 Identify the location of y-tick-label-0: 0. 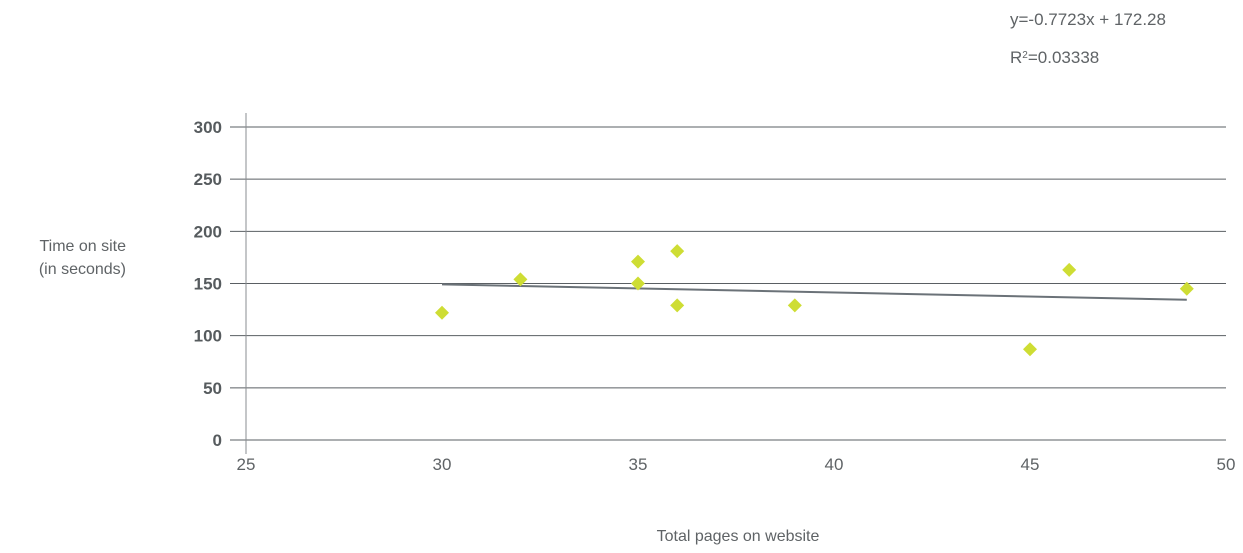
(217, 440).